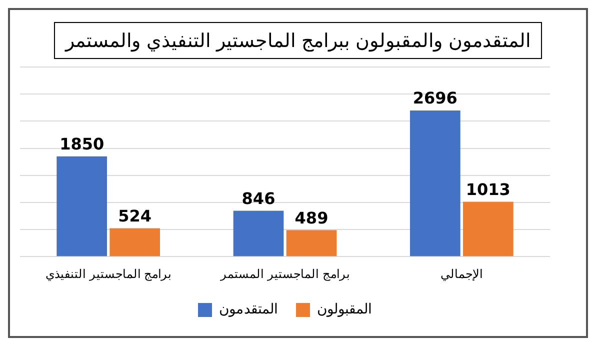 Image resolution: width=600 pixels, height=350 pixels. What do you see at coordinates (285, 273) in the screenshot?
I see `x-tick-label: برامج الماجستير المستمر` at bounding box center [285, 273].